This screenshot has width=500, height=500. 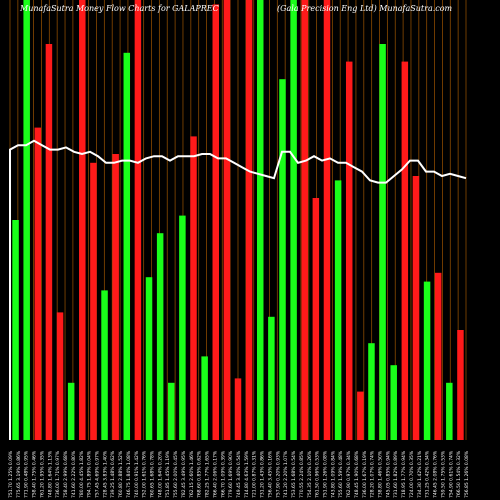 I want to click on x-tick-label: 759.50 1.75% 0.53%, so click(x=443, y=474).